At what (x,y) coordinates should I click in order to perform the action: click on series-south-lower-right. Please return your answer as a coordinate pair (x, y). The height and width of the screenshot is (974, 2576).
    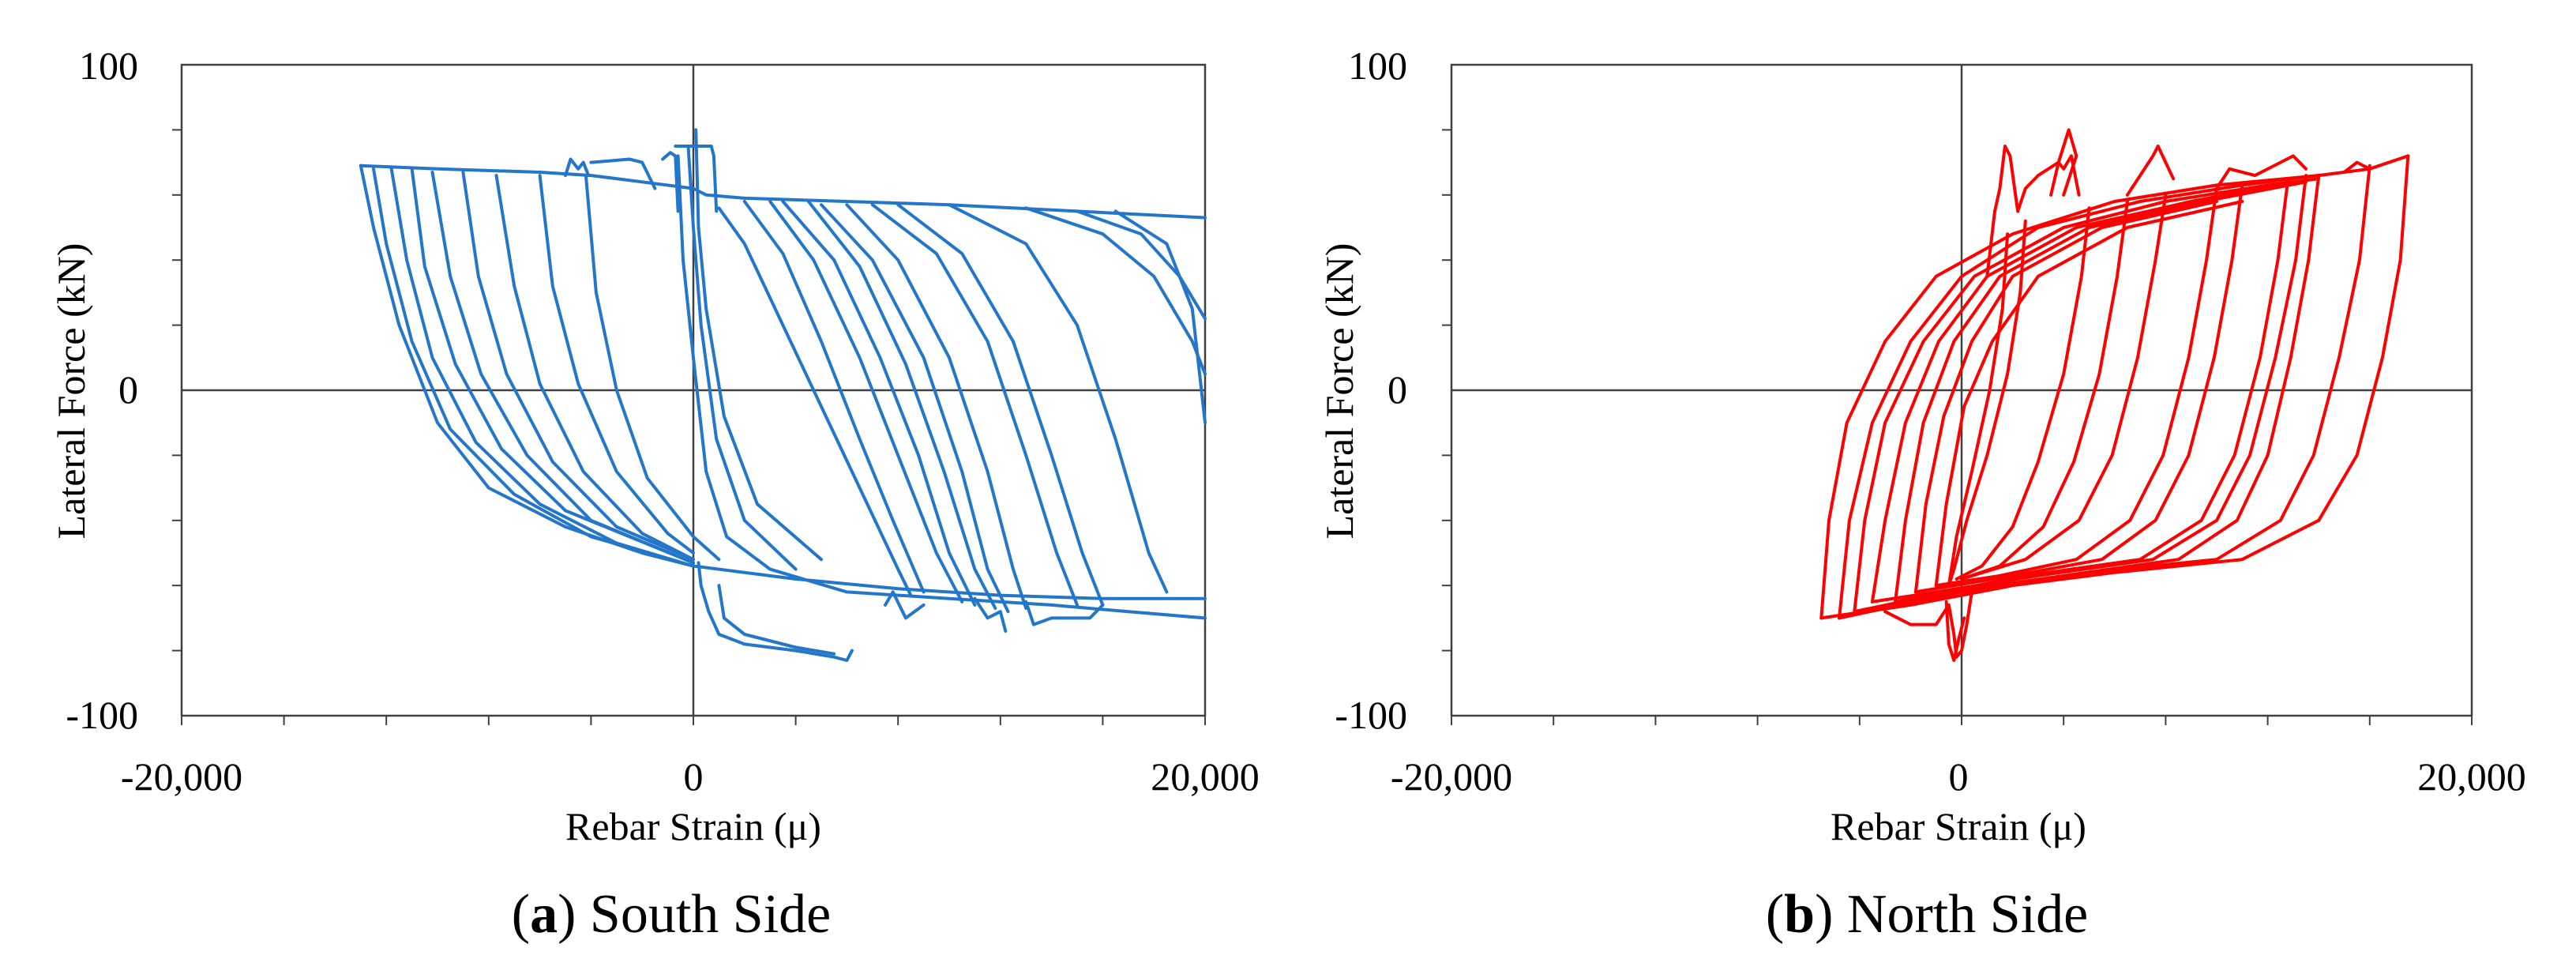
    Looking at the image, I should click on (1026, 605).